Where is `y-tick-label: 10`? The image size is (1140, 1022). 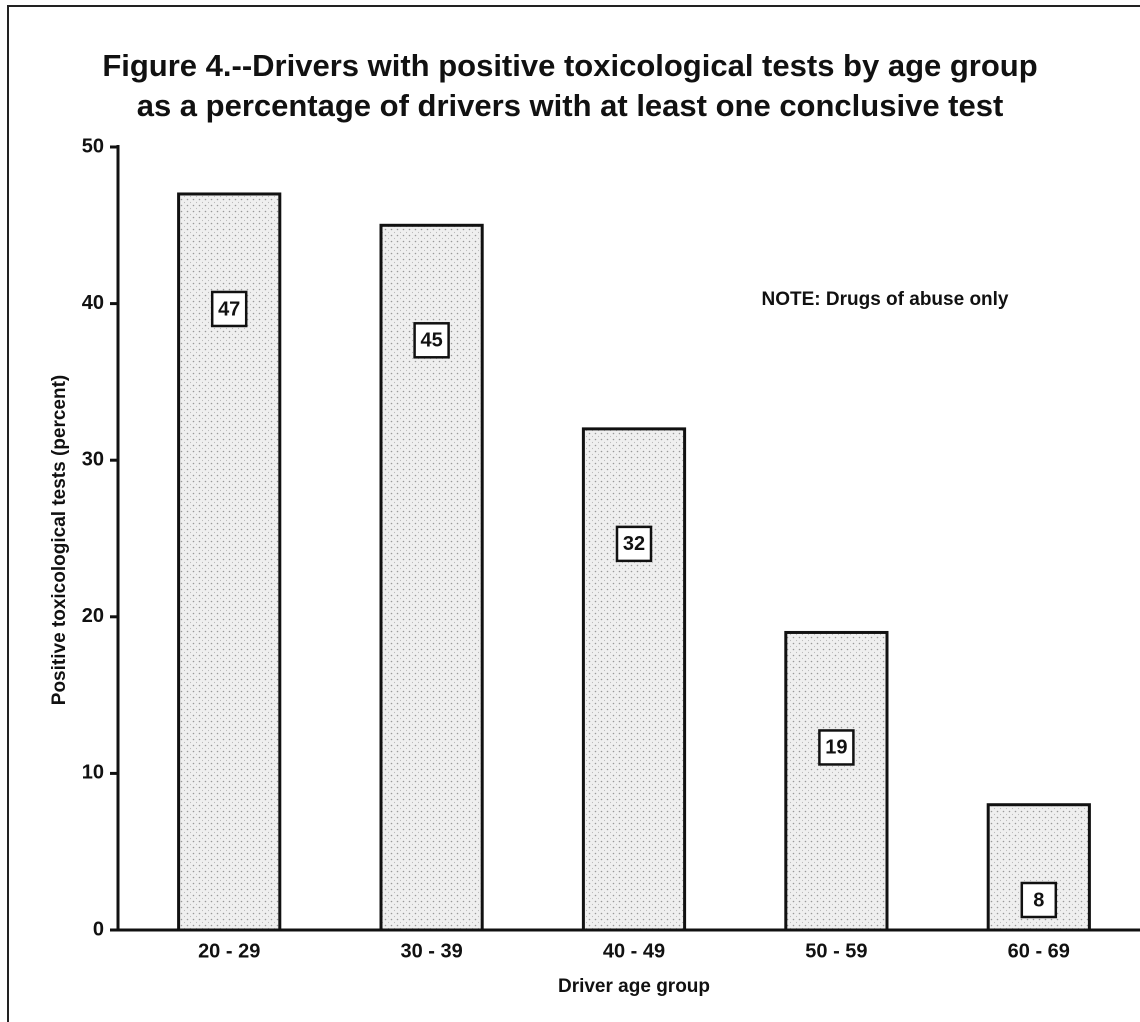
y-tick-label: 10 is located at coordinates (93, 773).